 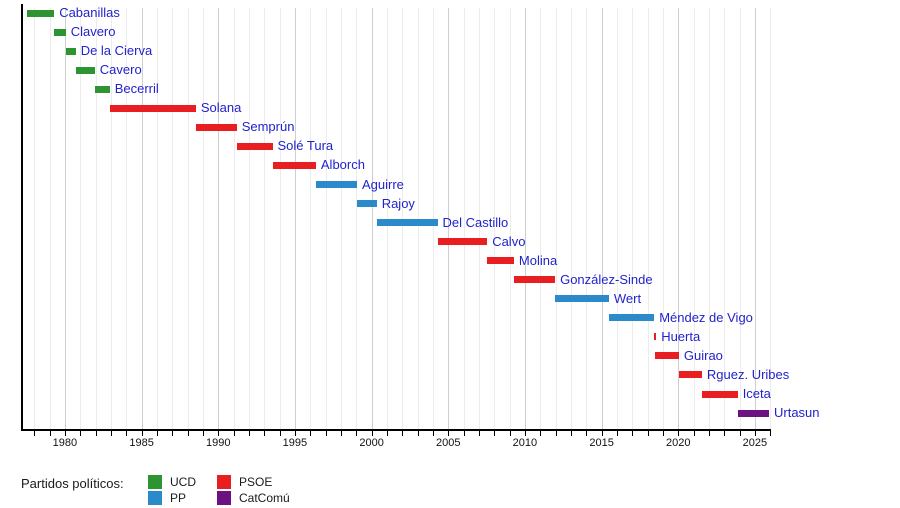 What do you see at coordinates (341, 433) in the screenshot?
I see `axis-tick-1998` at bounding box center [341, 433].